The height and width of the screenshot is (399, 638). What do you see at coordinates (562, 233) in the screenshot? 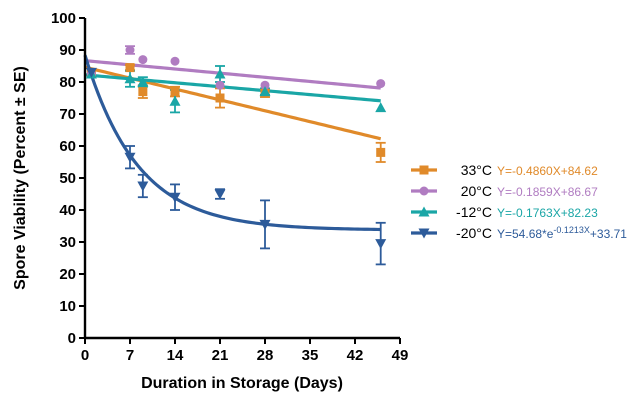
I see `legend-equation: Y=54.68*e-0.1213X+33.71` at bounding box center [562, 233].